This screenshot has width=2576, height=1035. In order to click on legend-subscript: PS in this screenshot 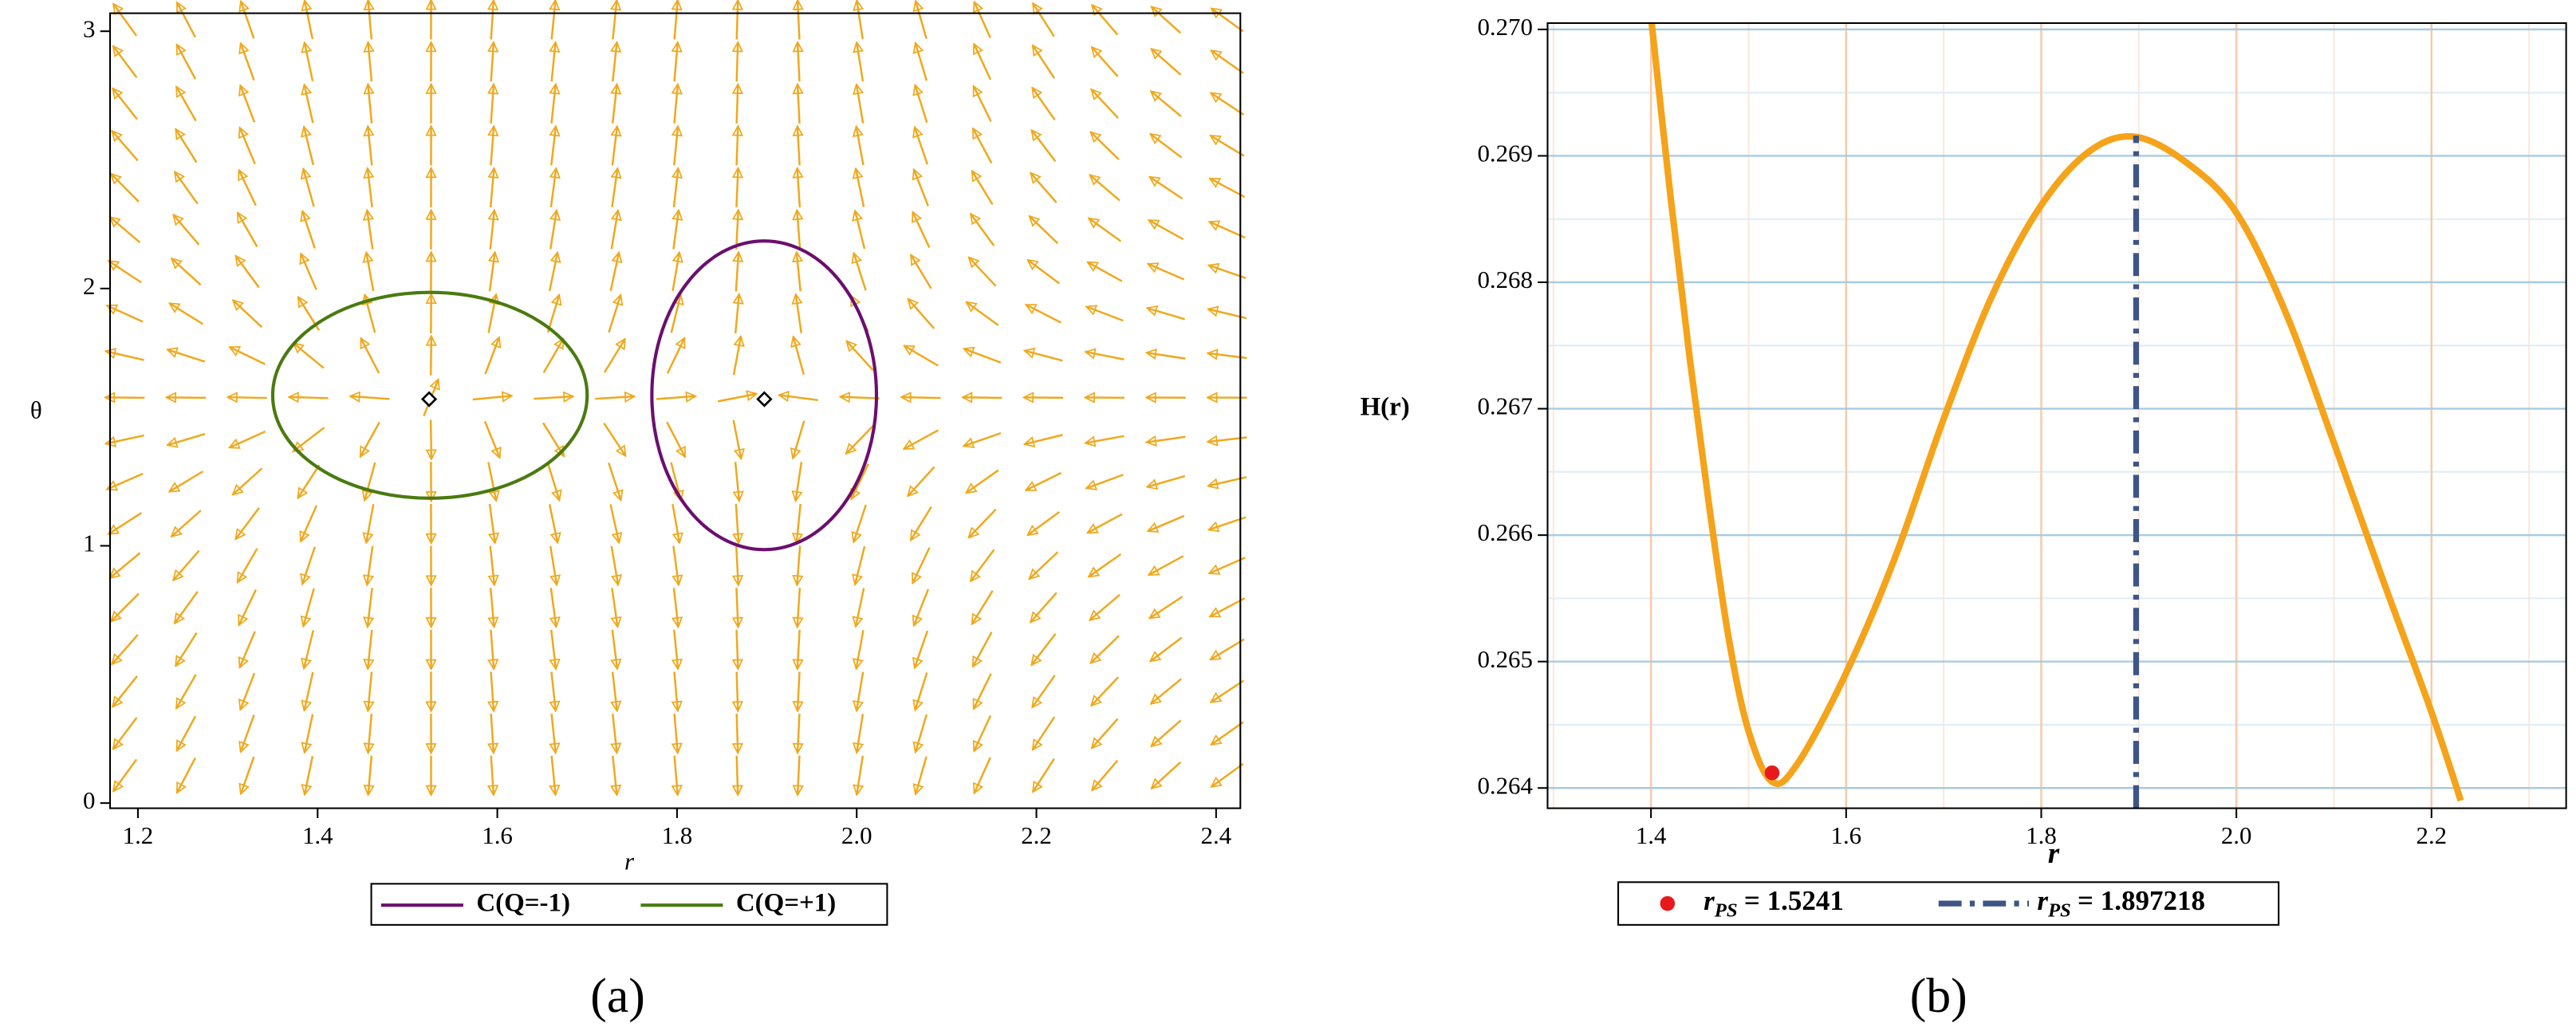, I will do `click(2059, 910)`.